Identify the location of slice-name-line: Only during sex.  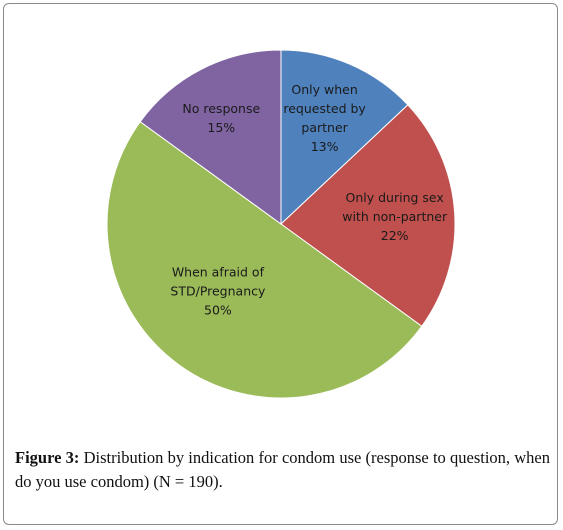
(395, 197).